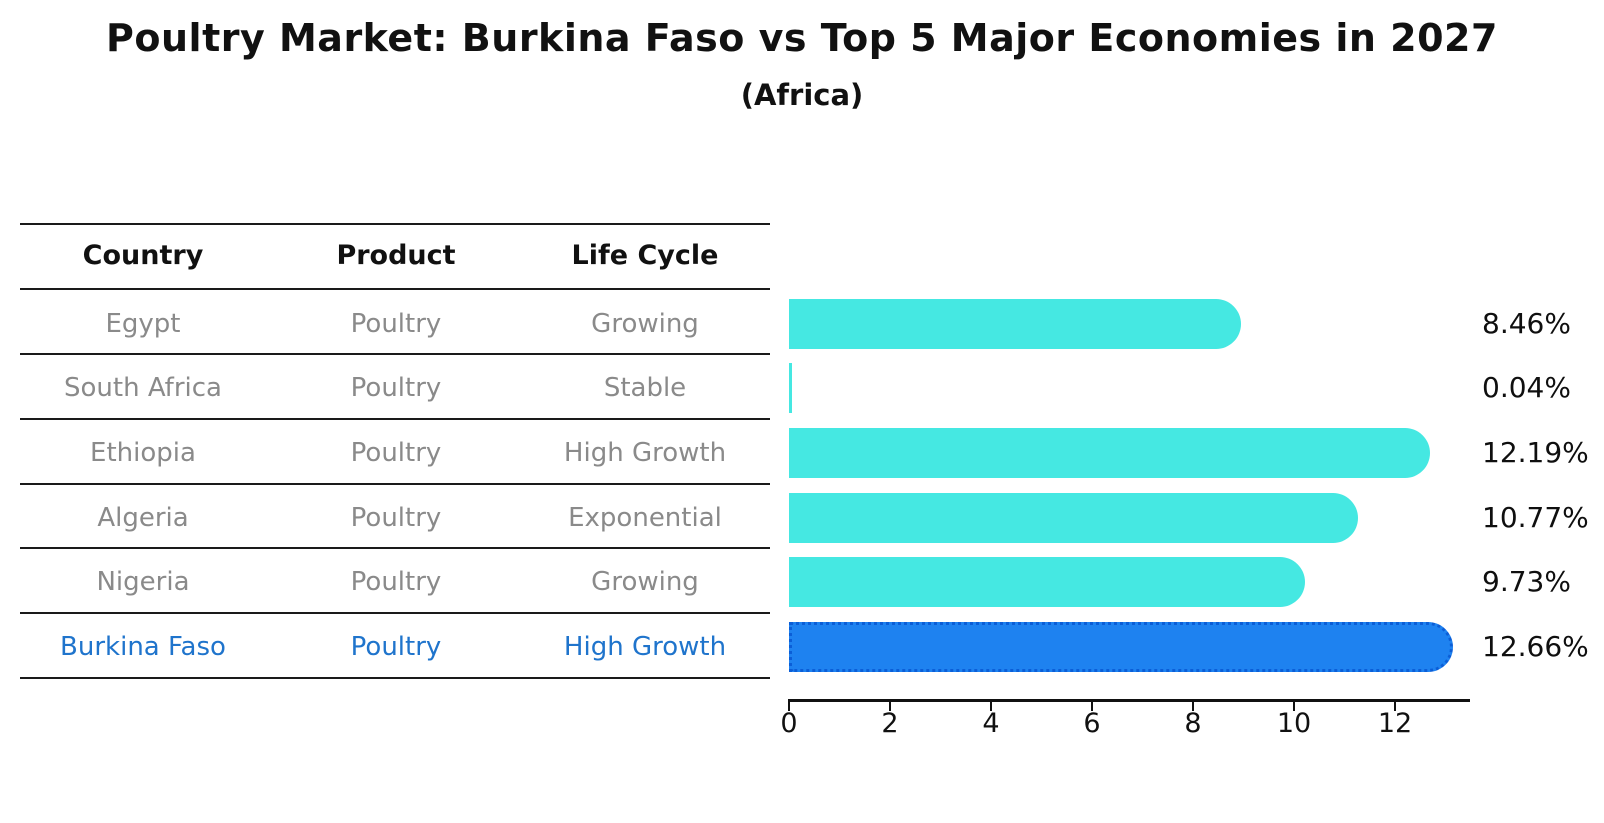 The image size is (1604, 823). I want to click on bar-burkina-faso-highlighted, so click(1121, 647).